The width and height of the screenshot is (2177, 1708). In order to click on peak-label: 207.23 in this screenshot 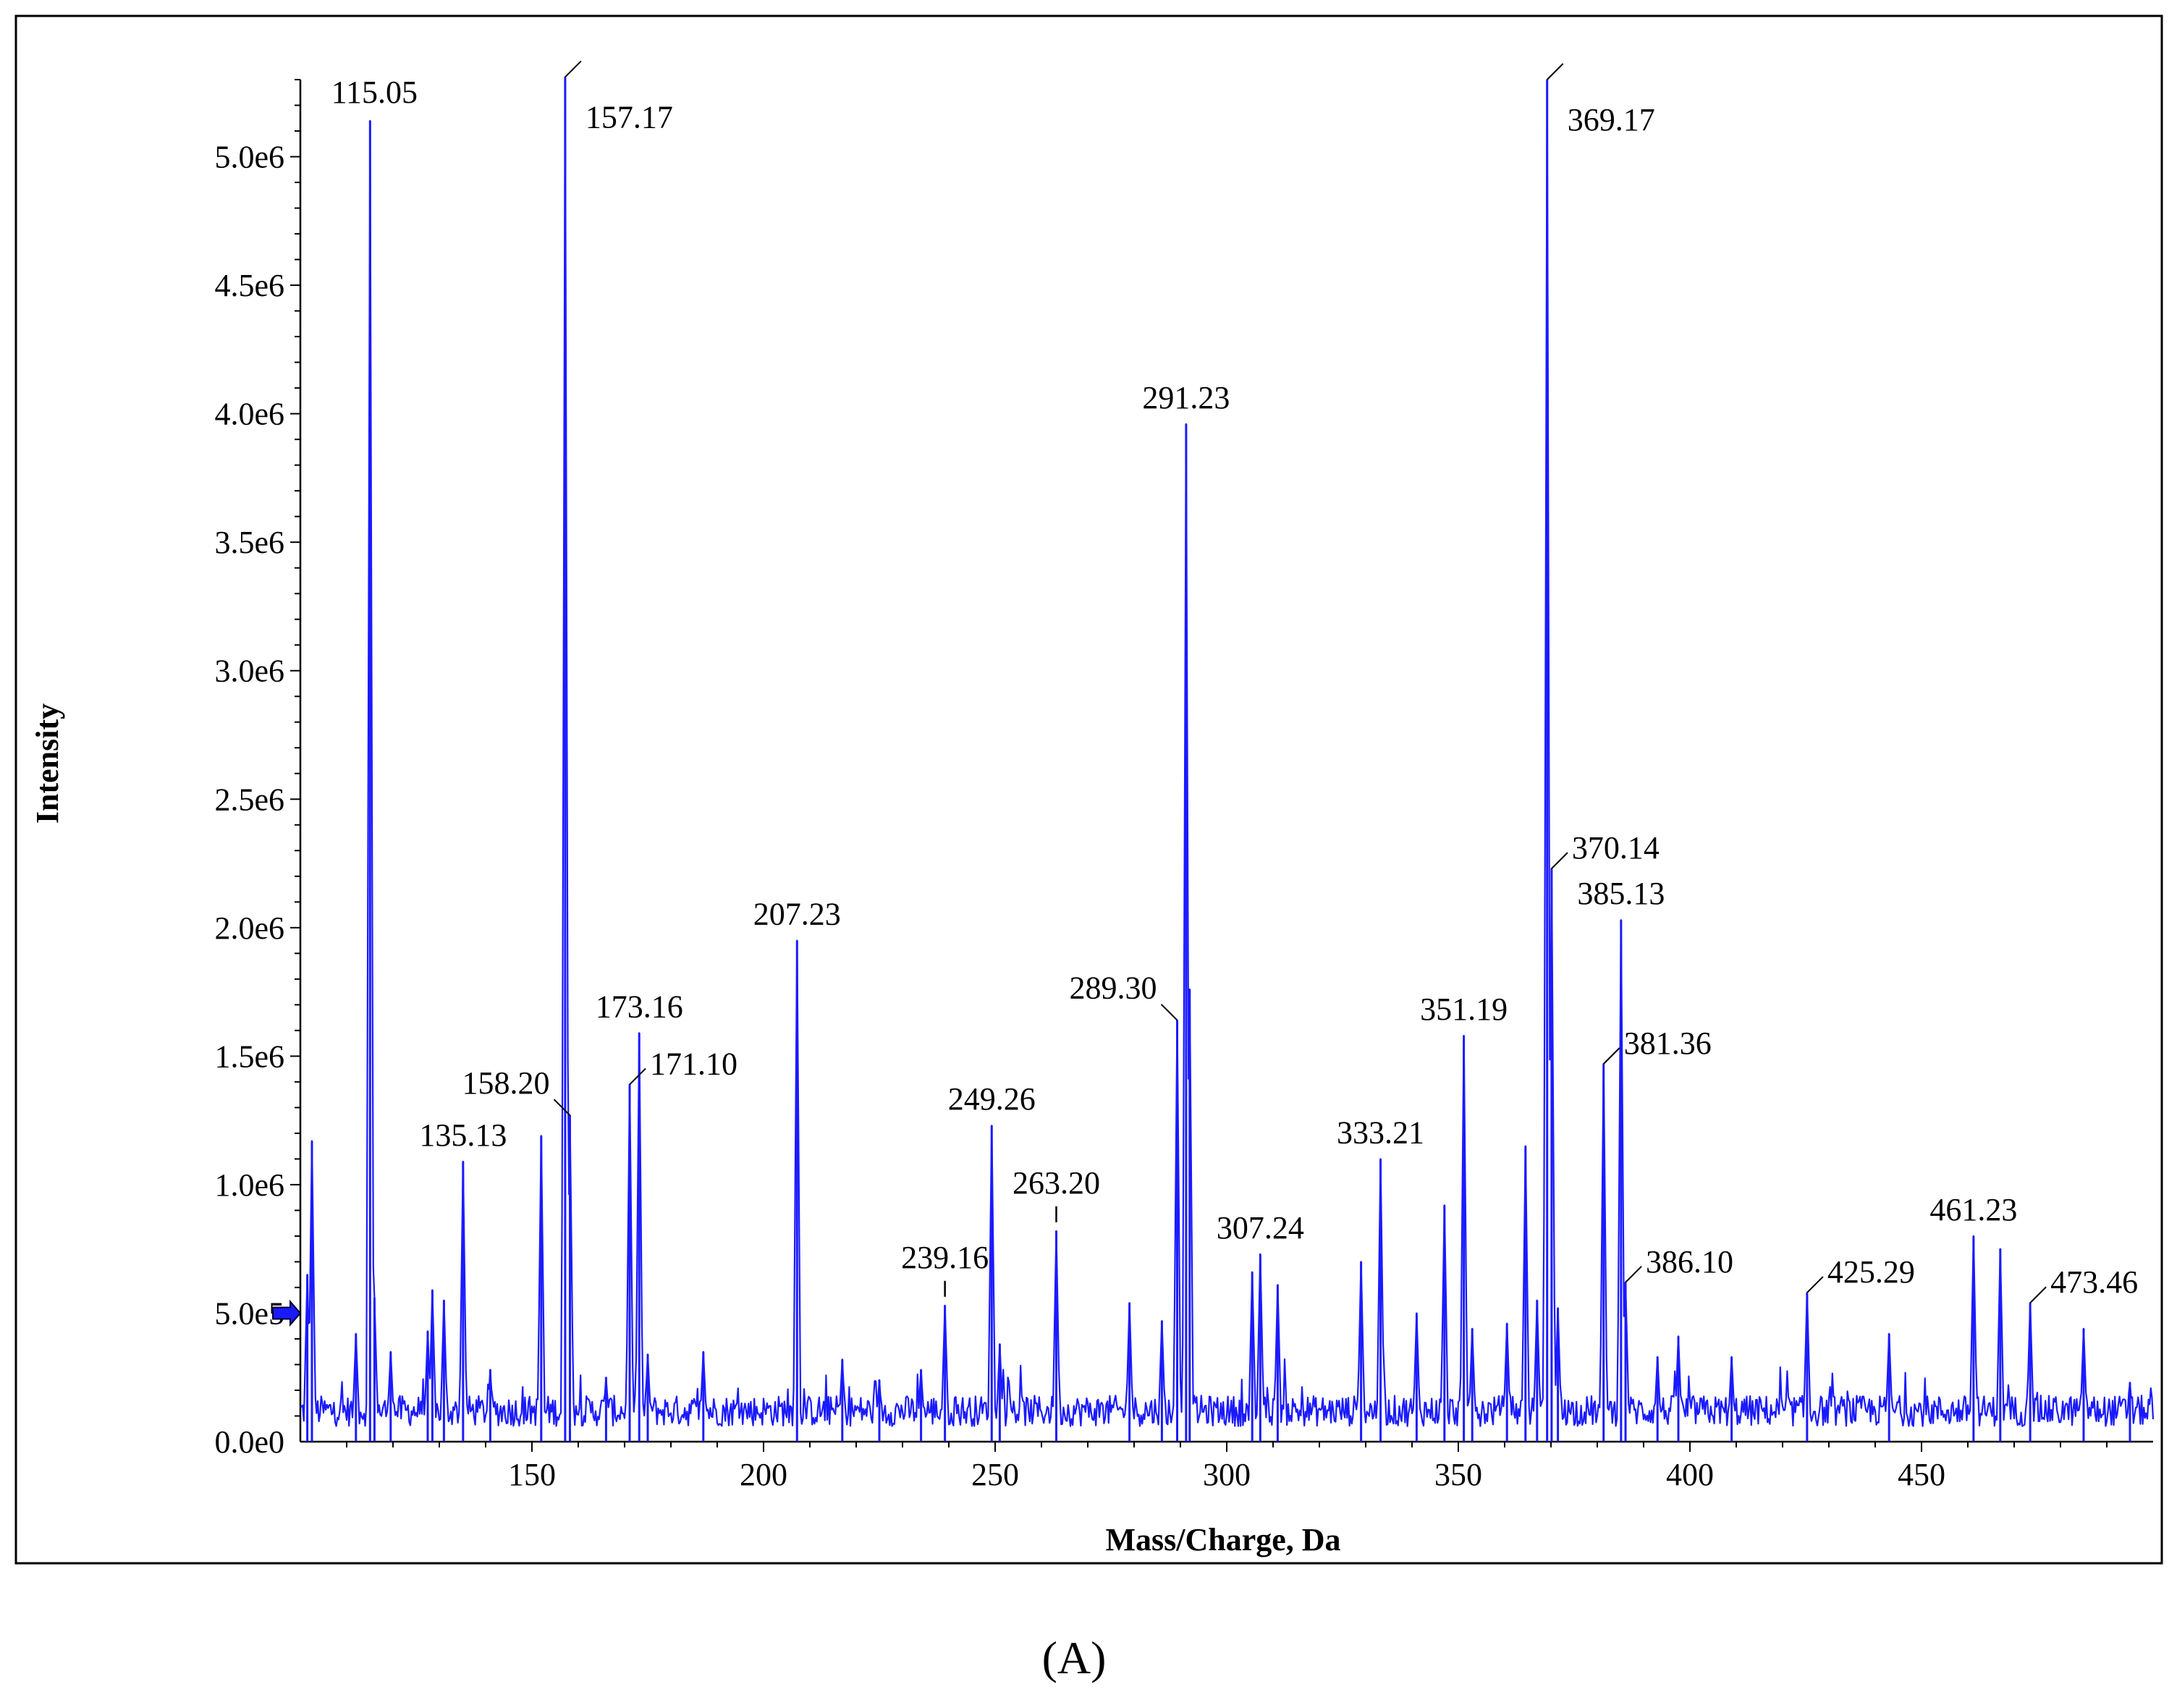, I will do `click(797, 914)`.